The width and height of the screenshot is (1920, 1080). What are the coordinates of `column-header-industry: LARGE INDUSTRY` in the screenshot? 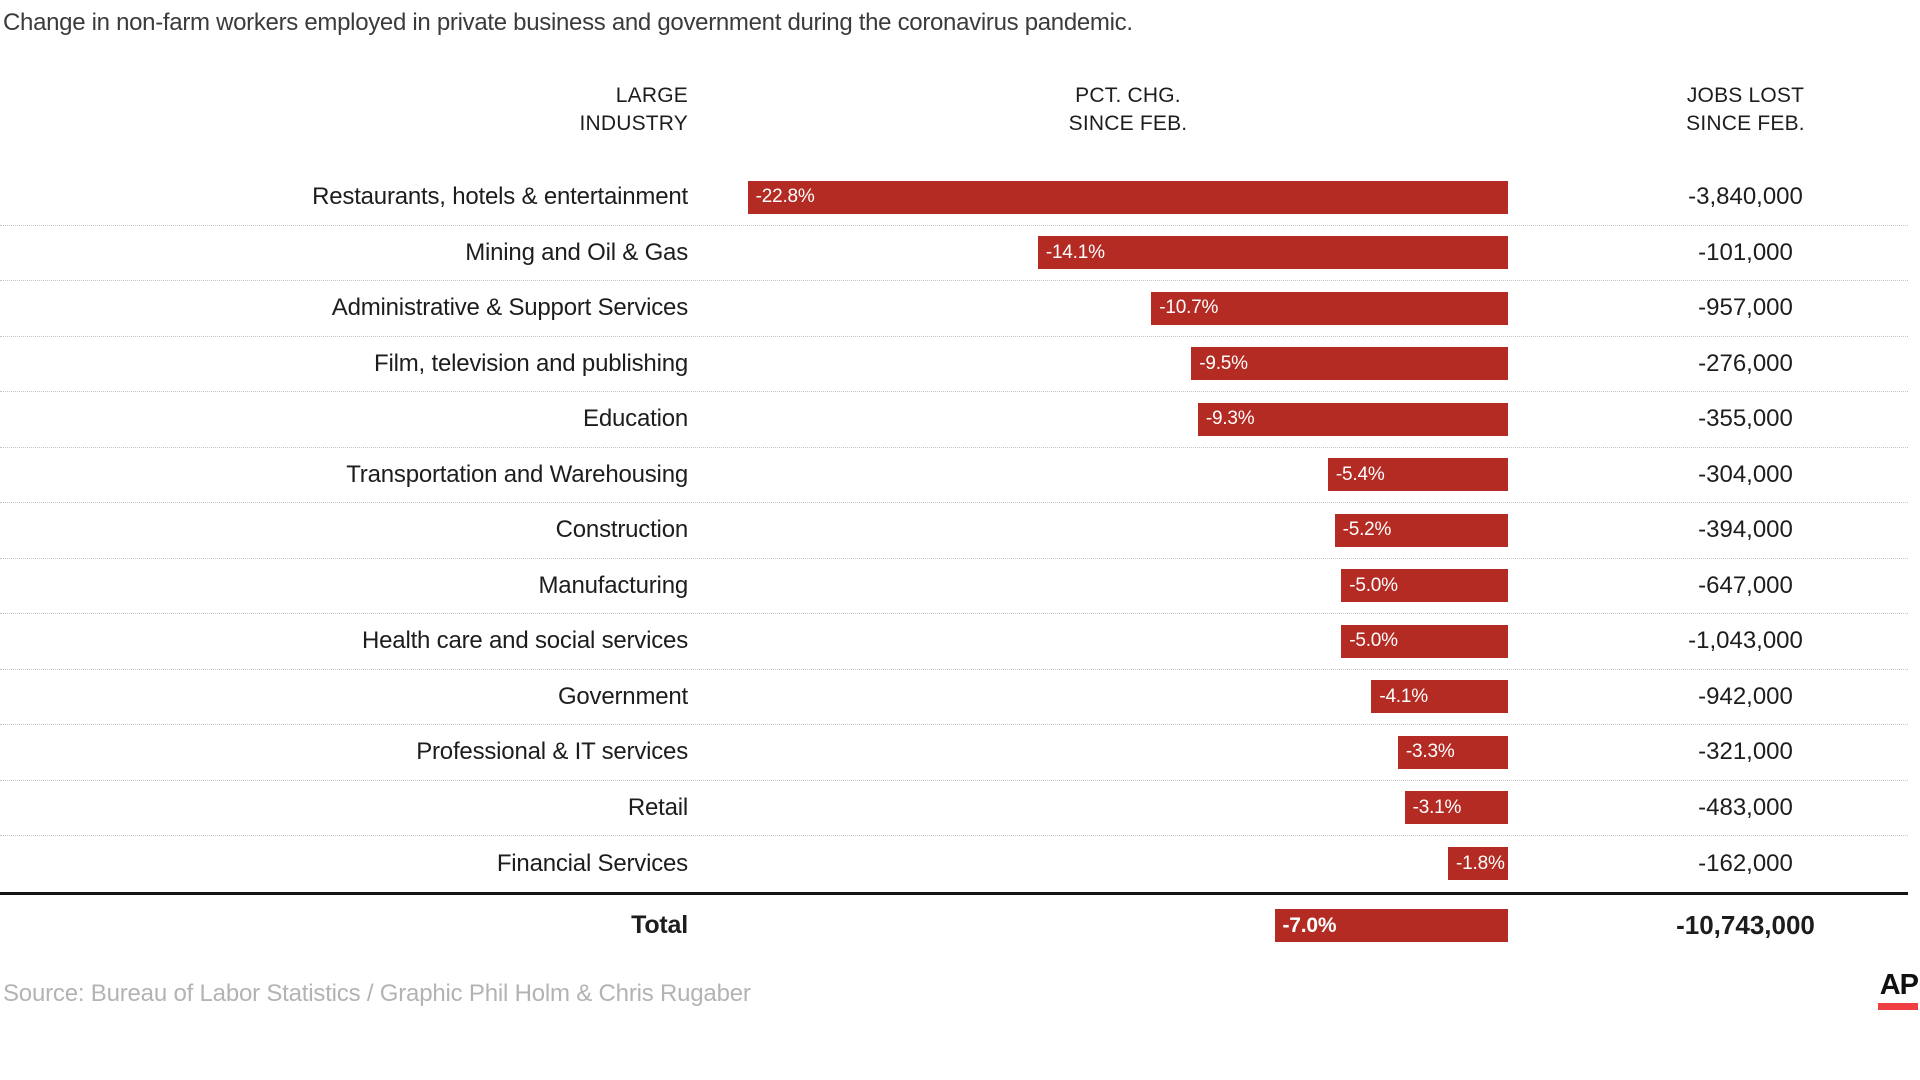 It's located at (344, 110).